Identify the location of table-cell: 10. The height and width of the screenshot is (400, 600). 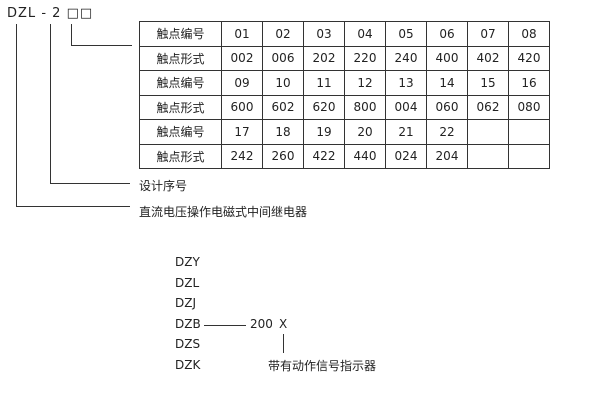
(283, 83).